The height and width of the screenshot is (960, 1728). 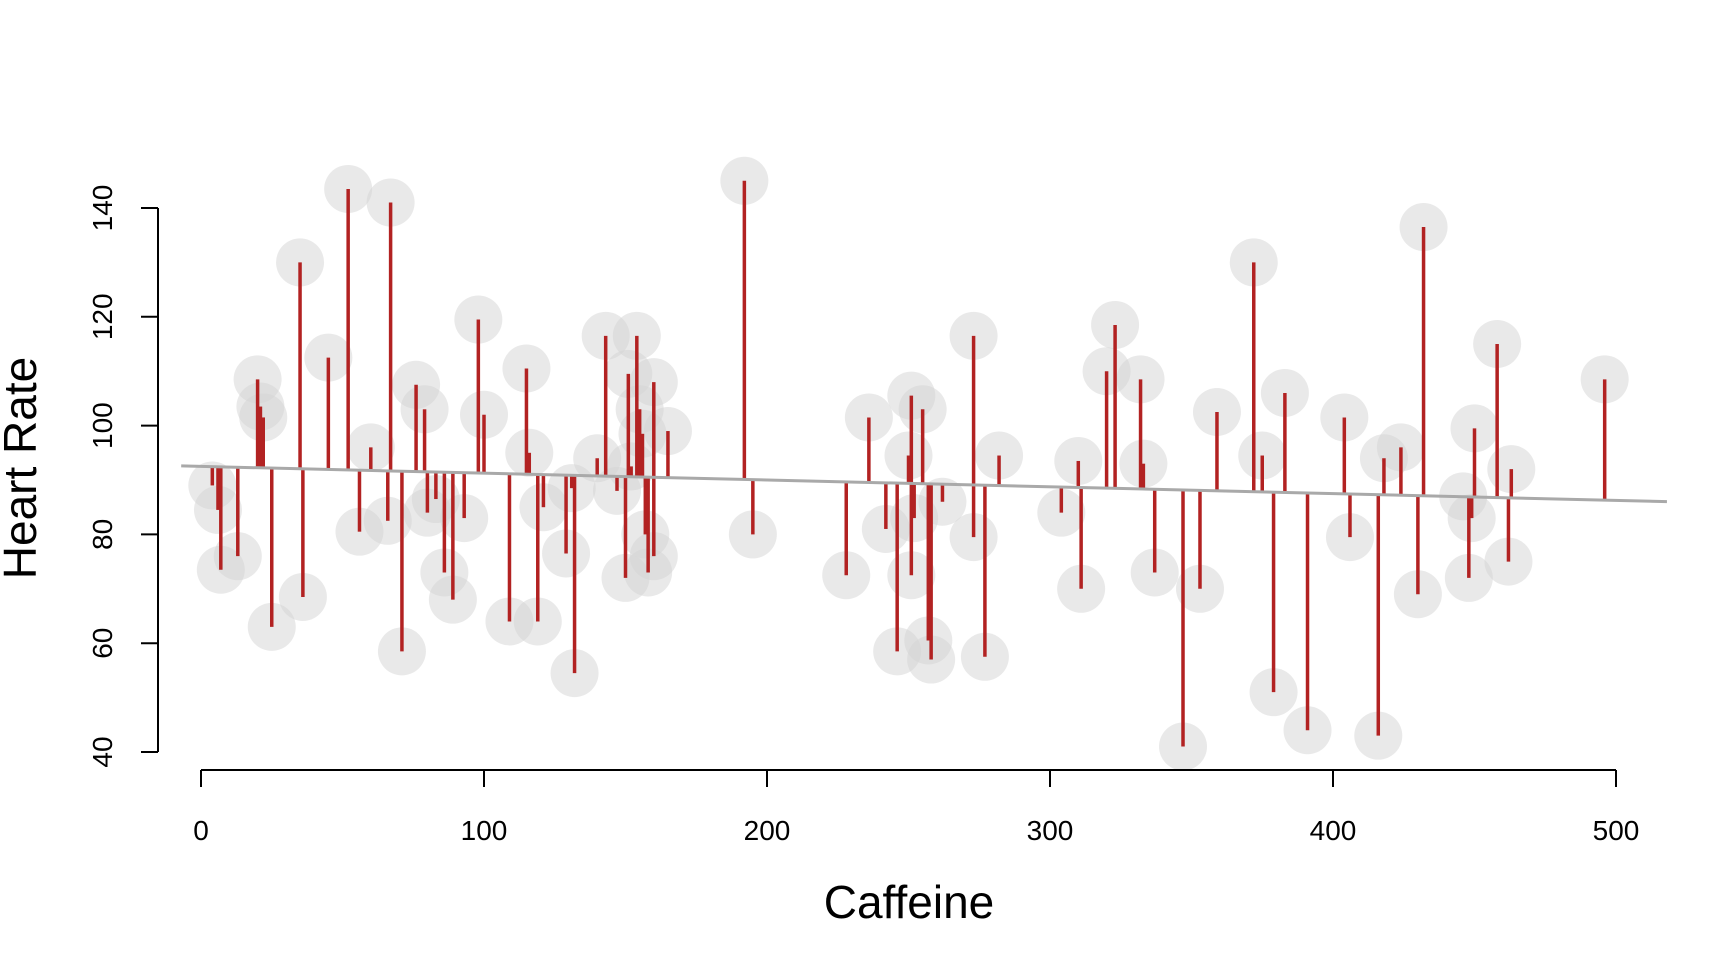 What do you see at coordinates (1616, 830) in the screenshot?
I see `x-tick-label: 500` at bounding box center [1616, 830].